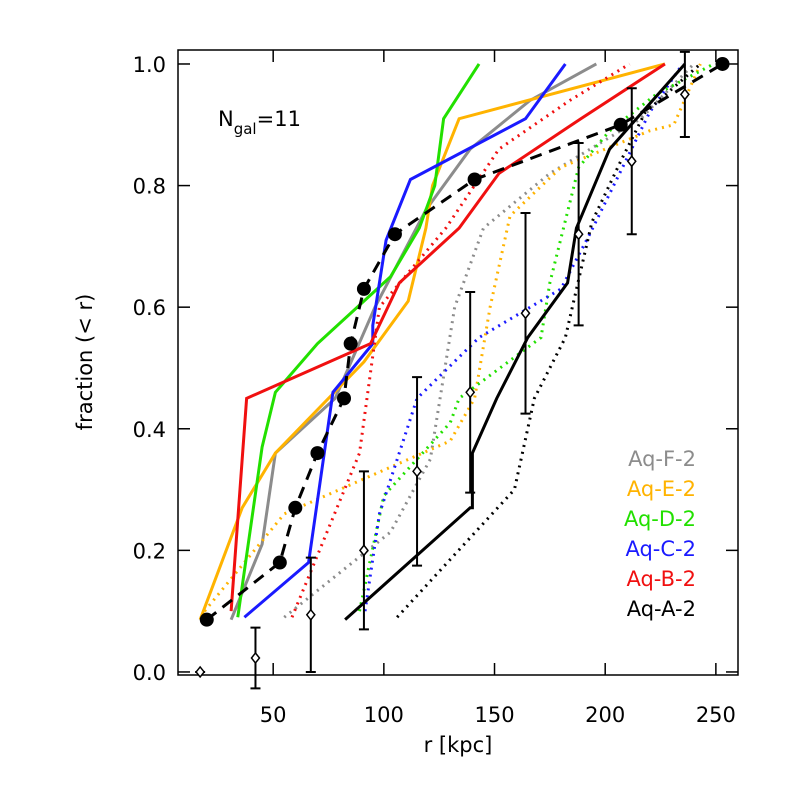 Image resolution: width=786 pixels, height=786 pixels. What do you see at coordinates (661, 489) in the screenshot?
I see `legend-entry: Aq-E-2` at bounding box center [661, 489].